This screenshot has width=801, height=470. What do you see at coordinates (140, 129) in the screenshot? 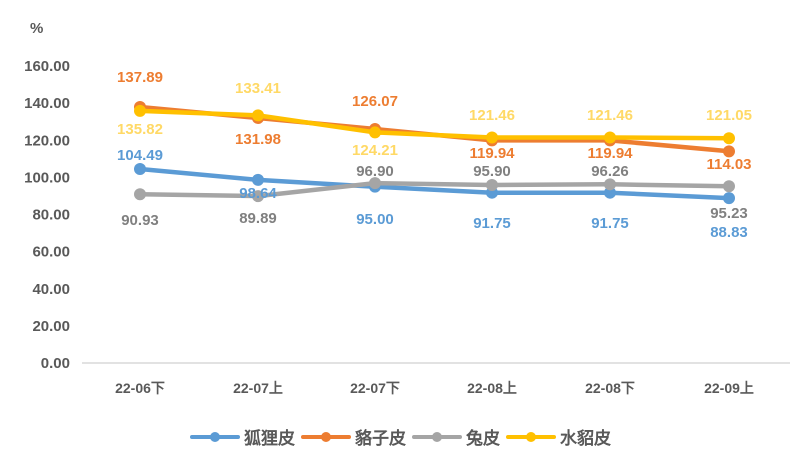
I see `data-label: 135.82` at bounding box center [140, 129].